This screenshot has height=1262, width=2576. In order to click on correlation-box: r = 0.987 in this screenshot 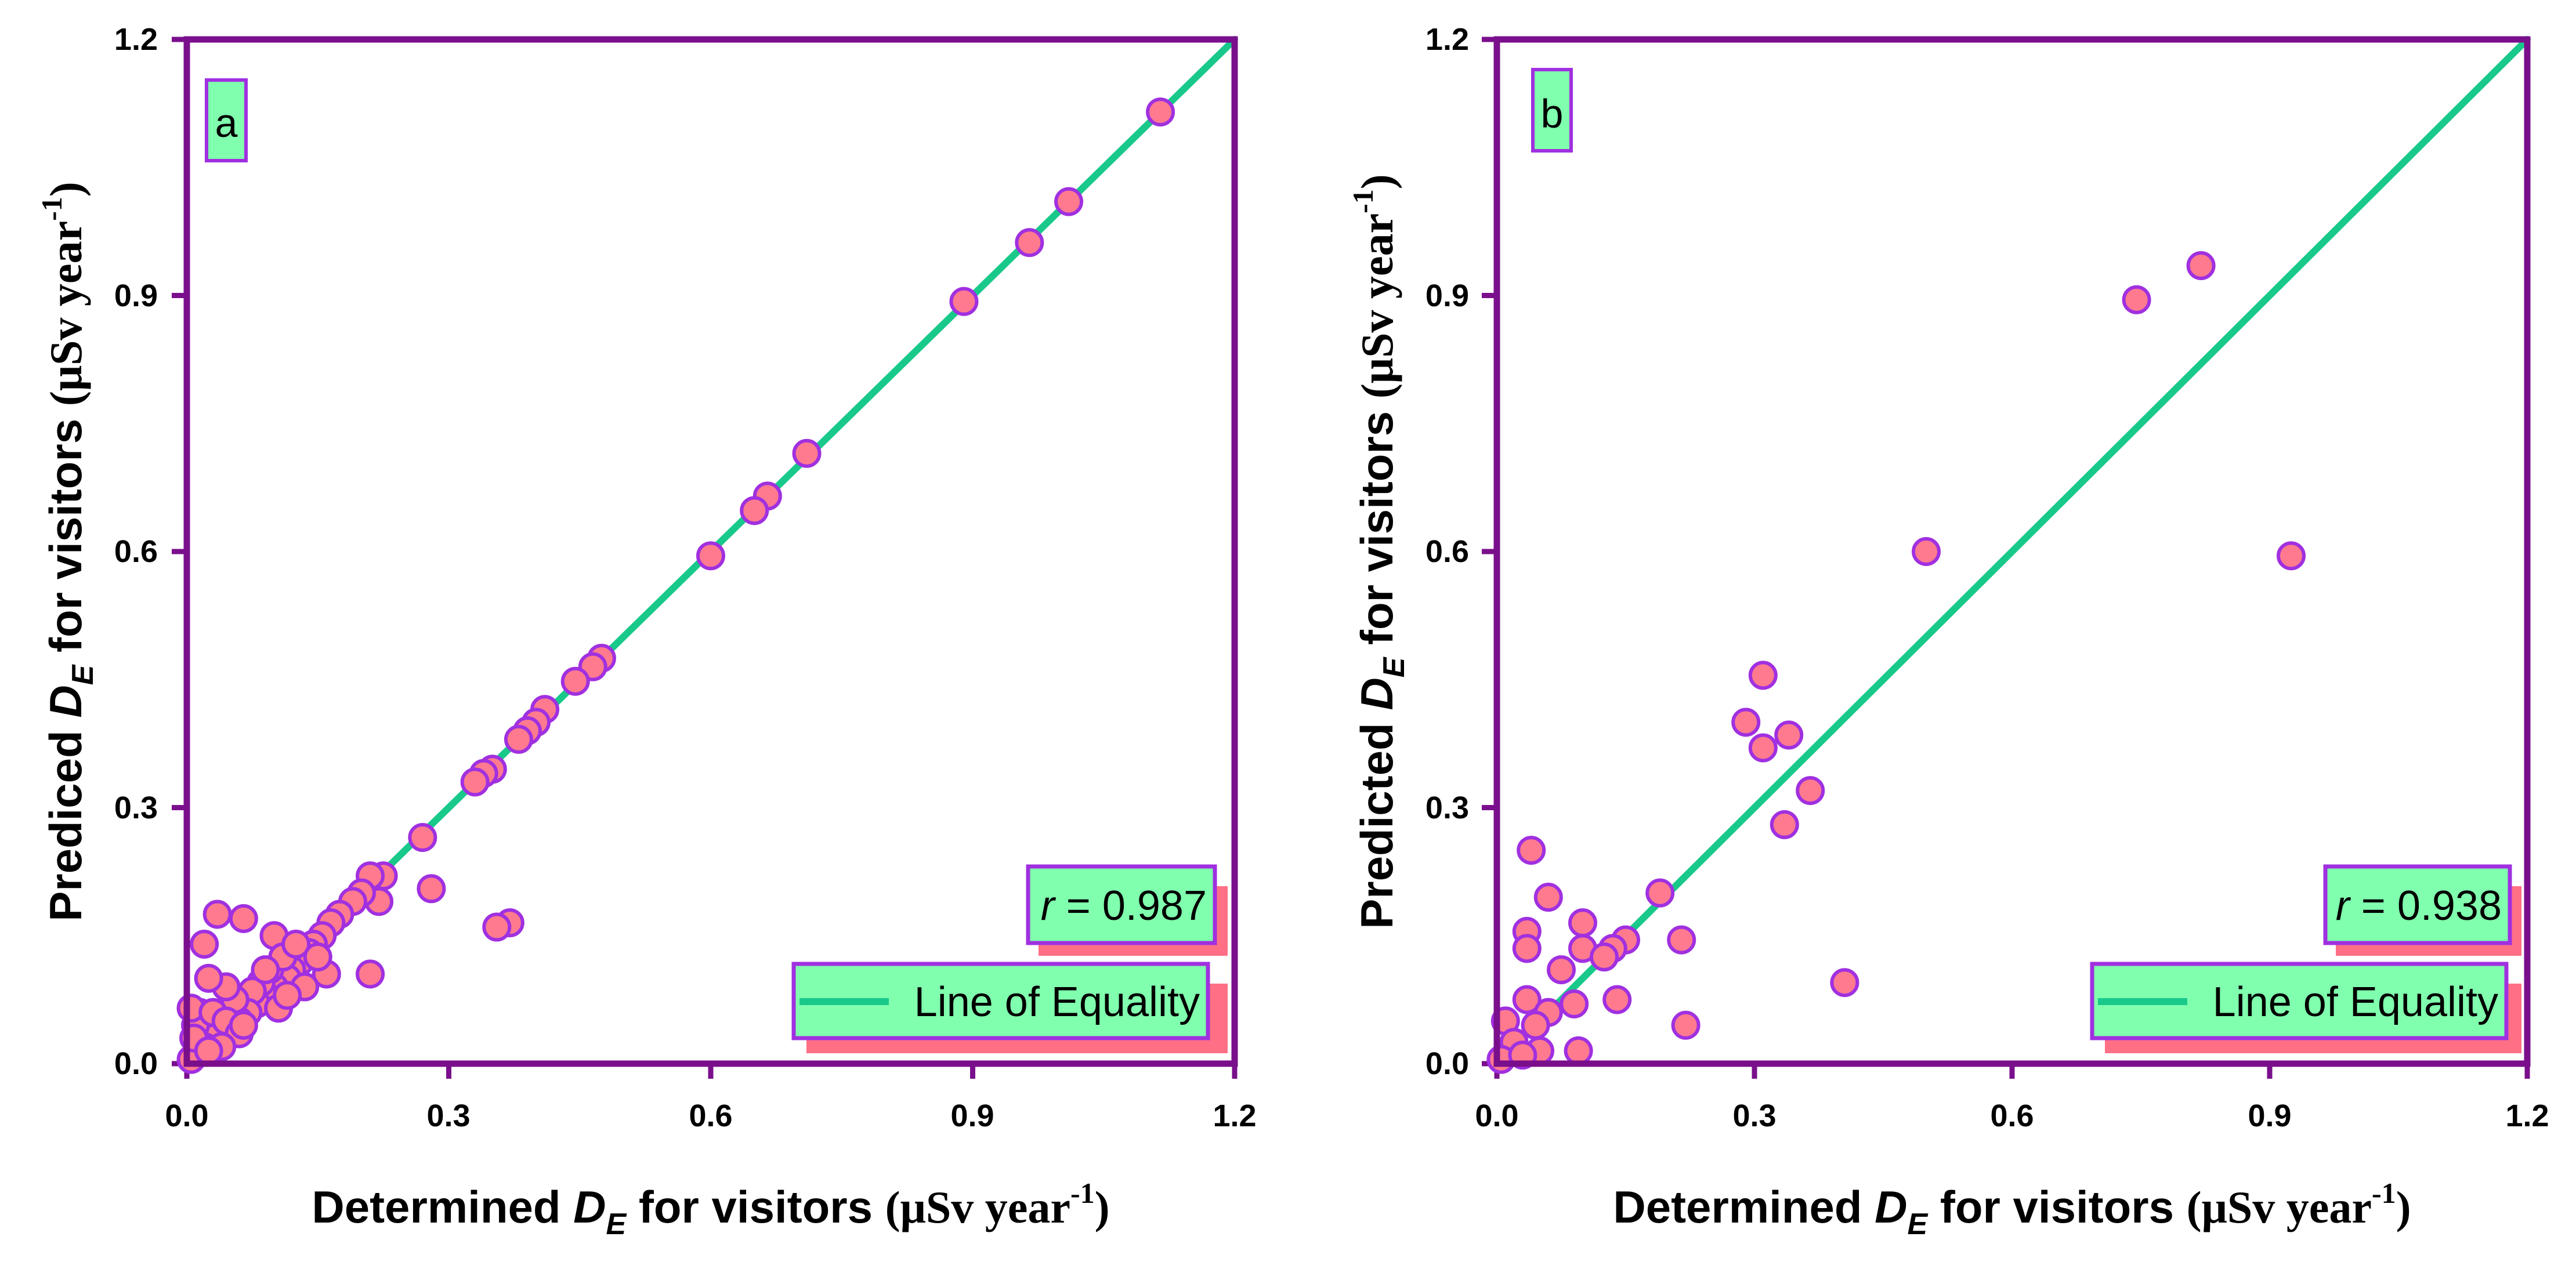, I will do `click(1127, 910)`.